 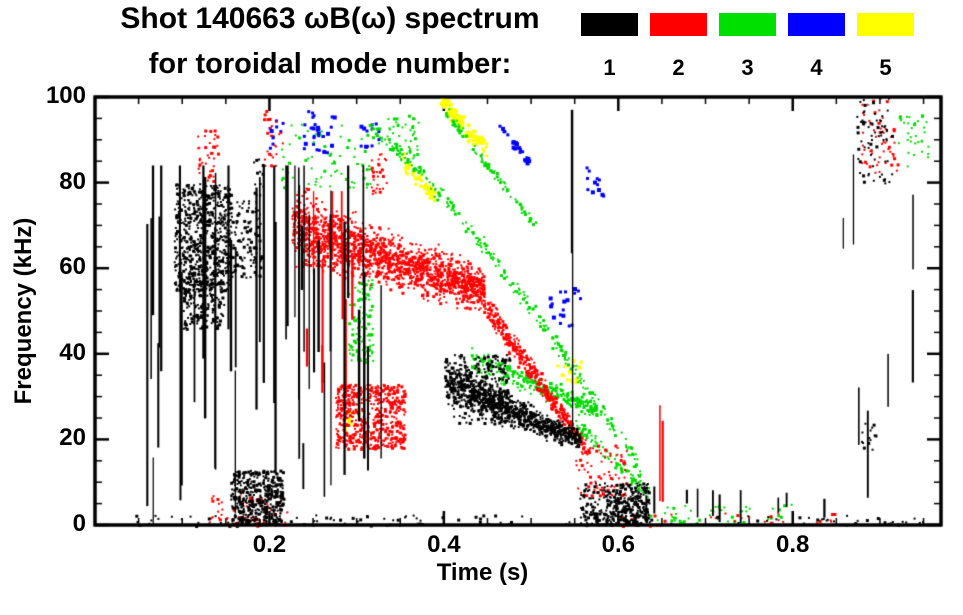 I want to click on x-tick-label: 0.6, so click(x=618, y=544).